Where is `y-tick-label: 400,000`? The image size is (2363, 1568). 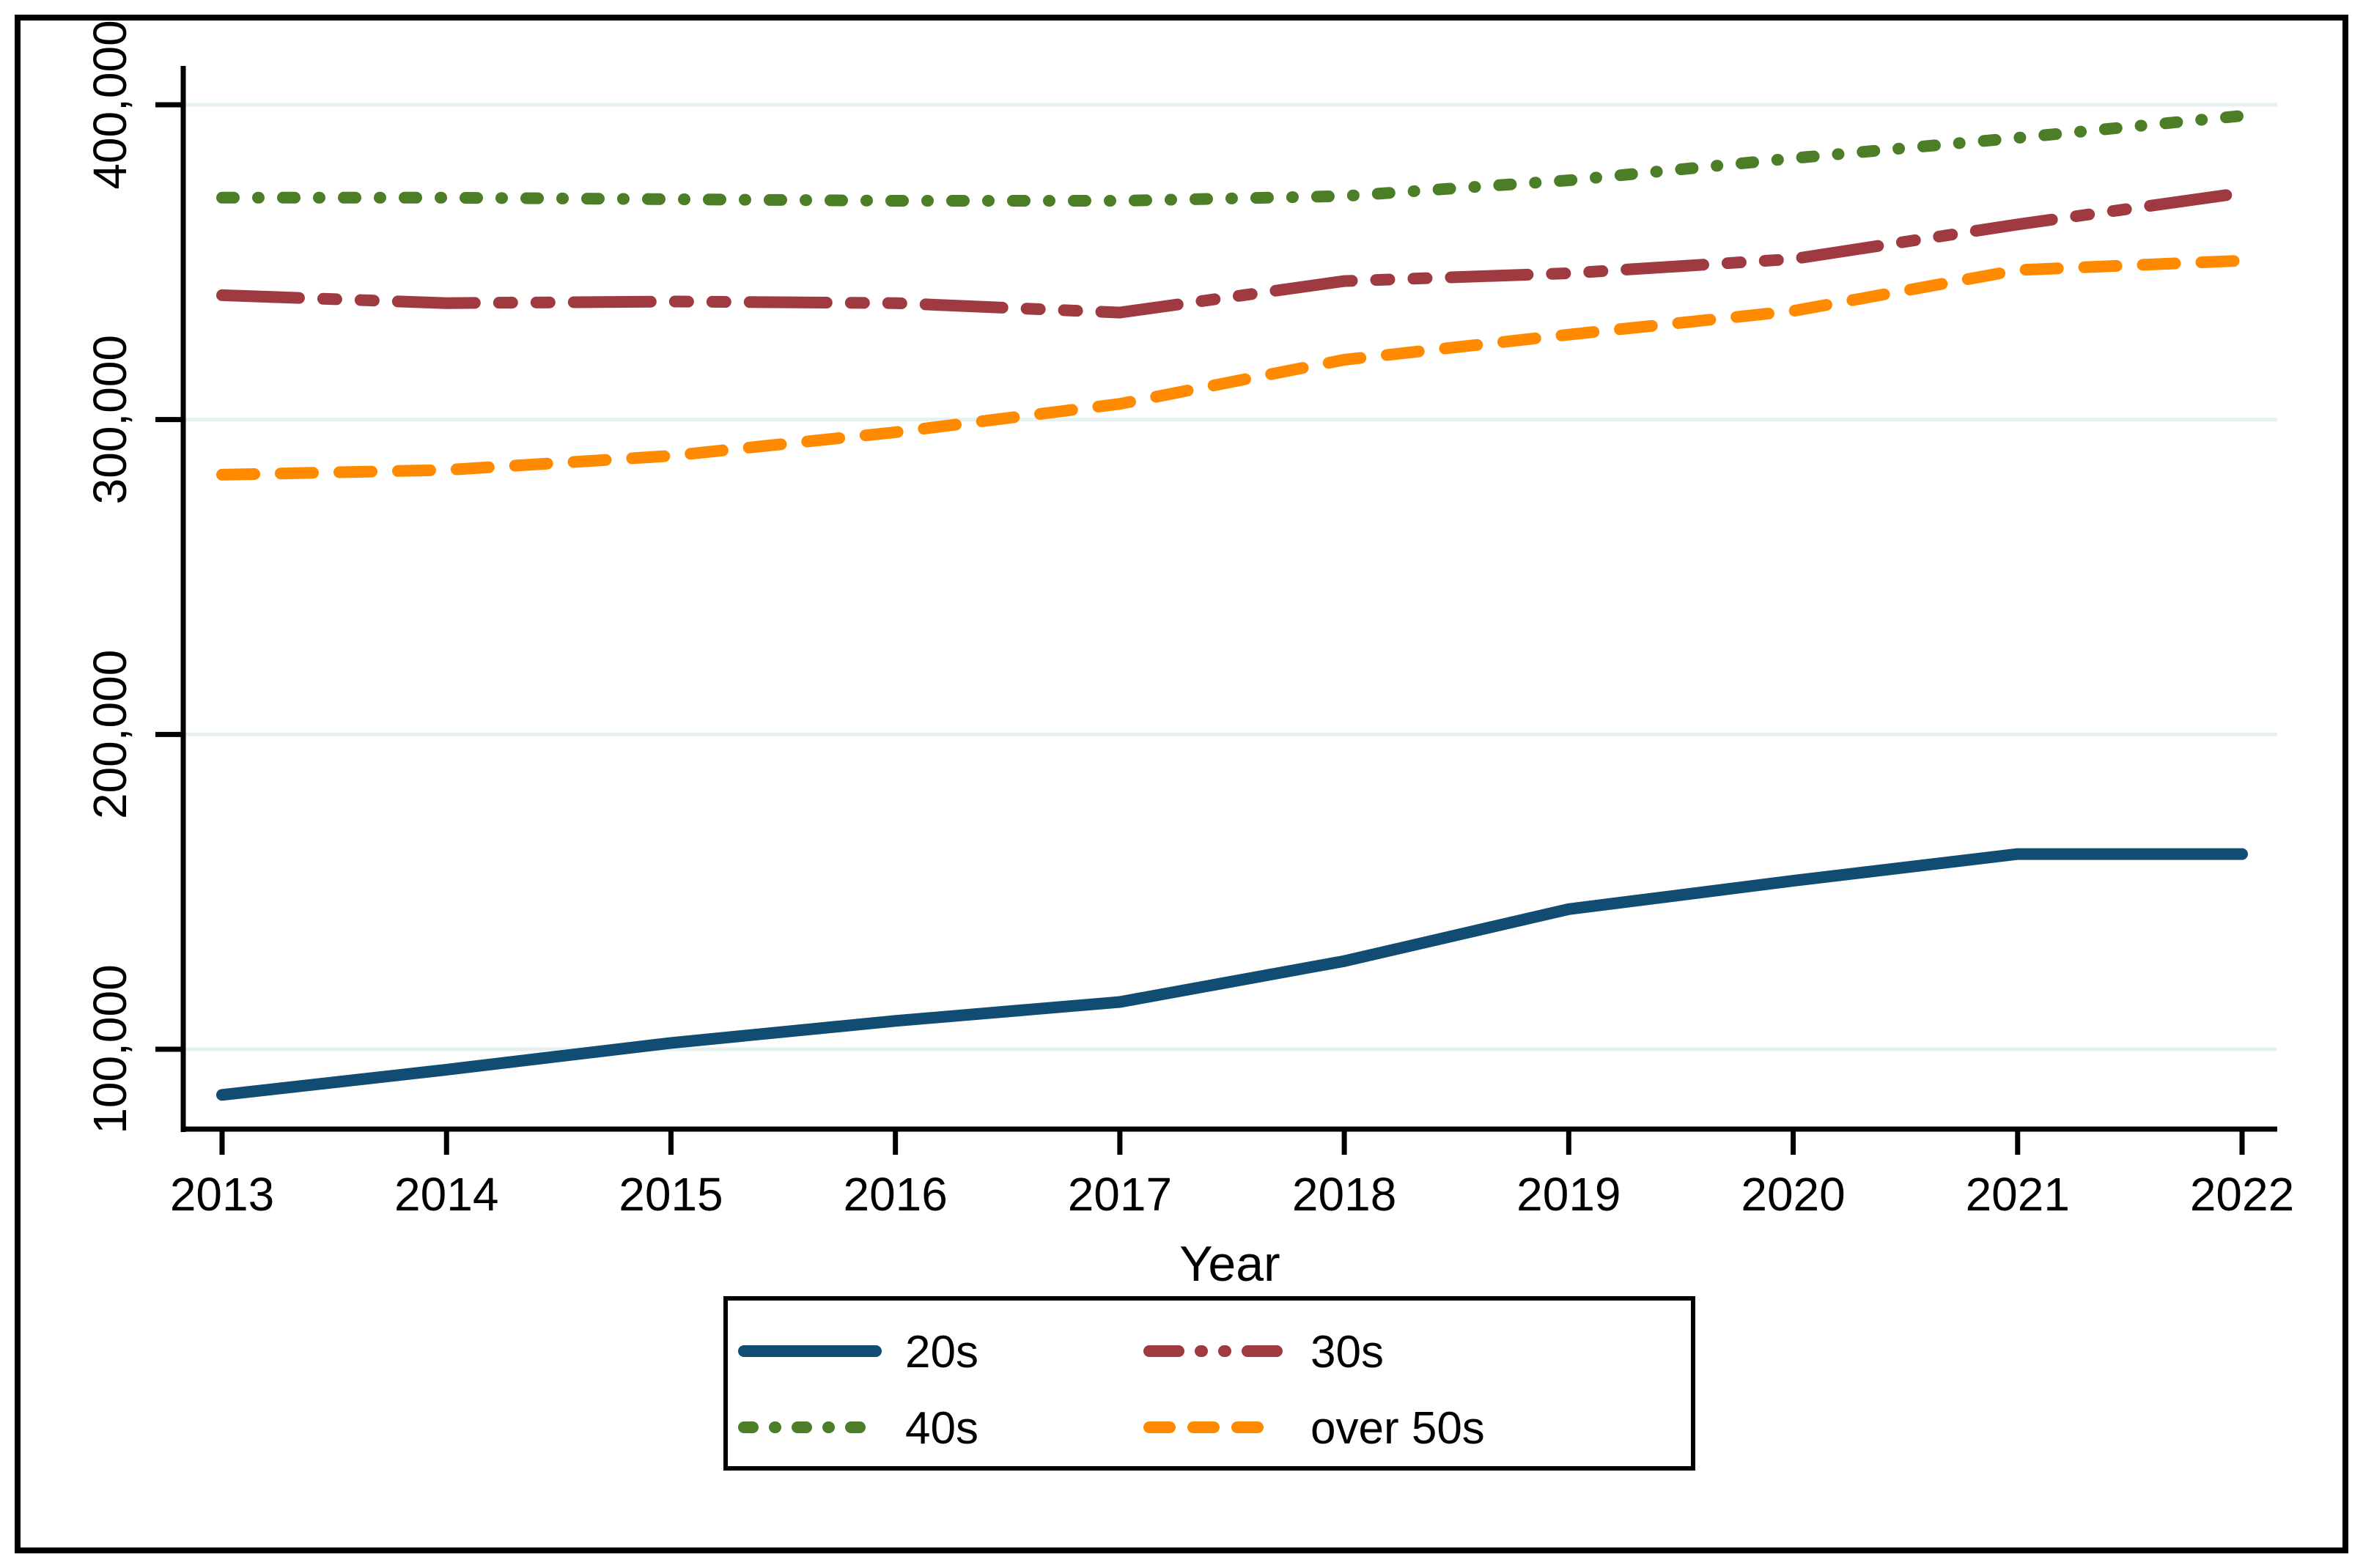
y-tick-label: 400,000 is located at coordinates (110, 105).